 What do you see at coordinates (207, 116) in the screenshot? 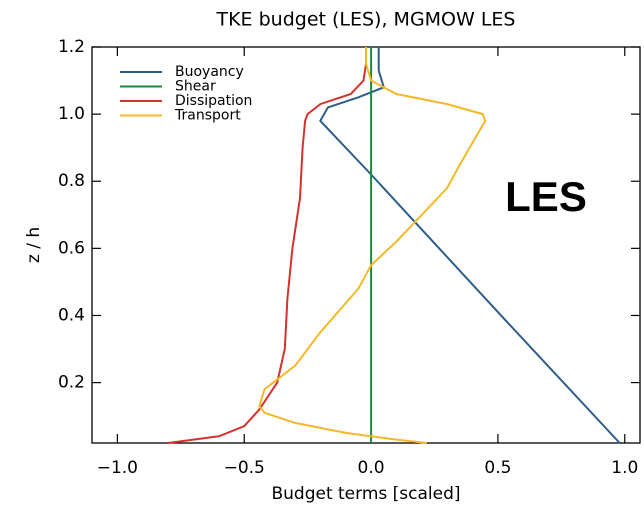
I see `legend-label: Transport` at bounding box center [207, 116].